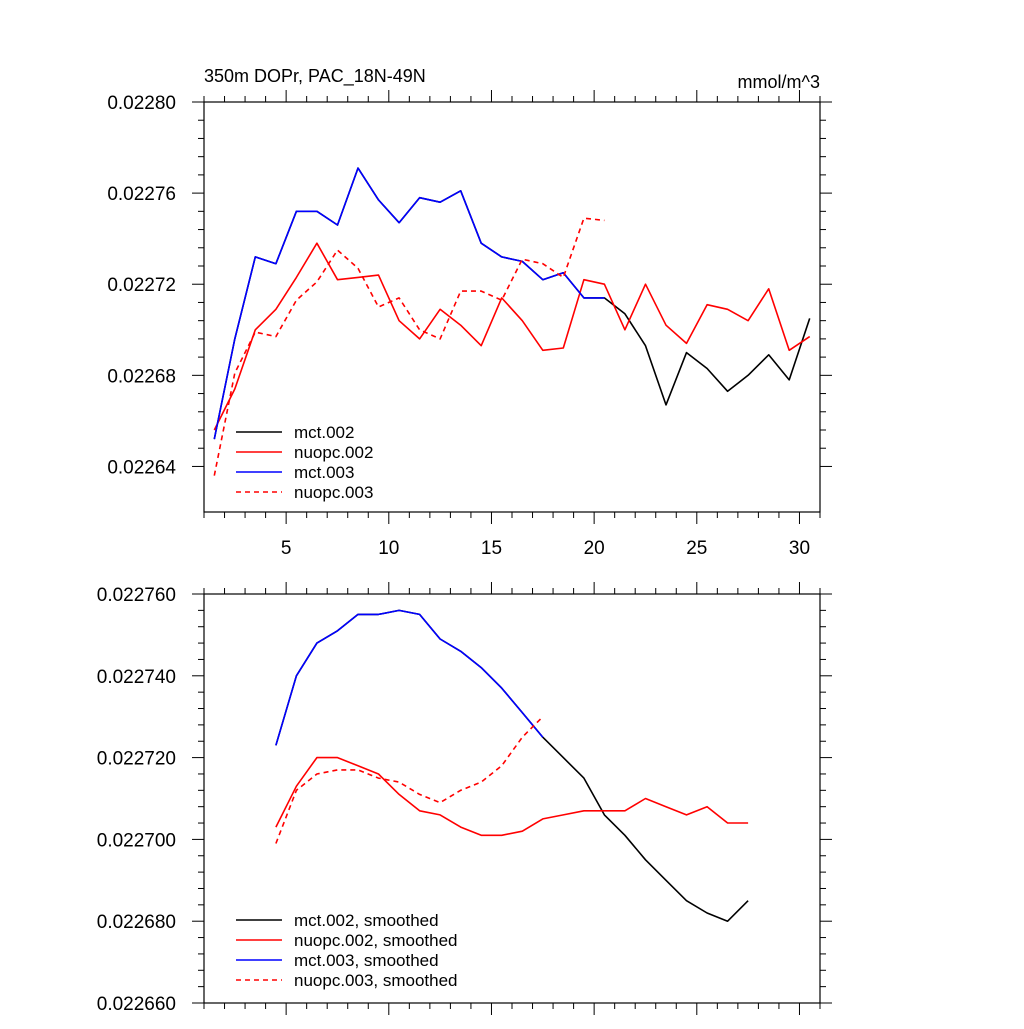  What do you see at coordinates (136, 922) in the screenshot?
I see `y-tick-label: 0.022680` at bounding box center [136, 922].